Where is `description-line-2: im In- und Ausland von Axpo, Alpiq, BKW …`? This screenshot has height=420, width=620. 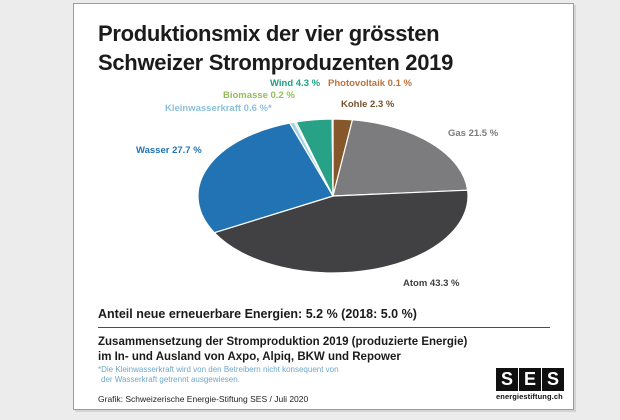 description-line-2: im In- und Ausland von Axpo, Alpiq, BKW … is located at coordinates (249, 357).